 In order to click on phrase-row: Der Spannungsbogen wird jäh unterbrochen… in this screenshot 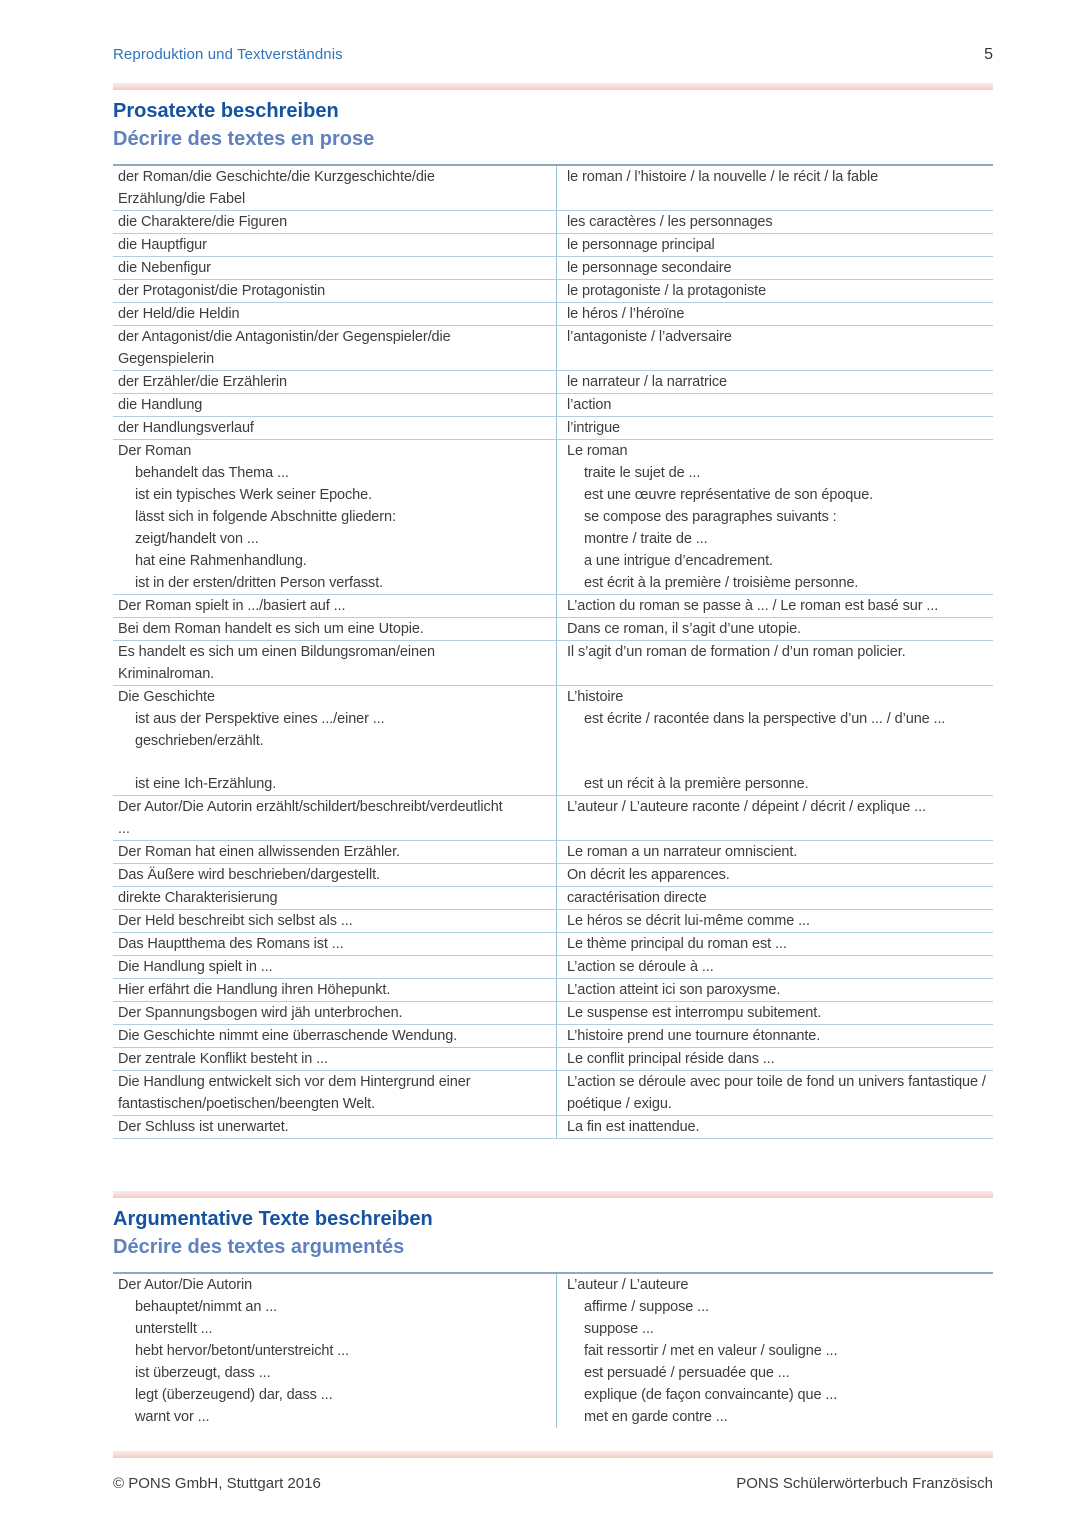, I will do `click(553, 1013)`.